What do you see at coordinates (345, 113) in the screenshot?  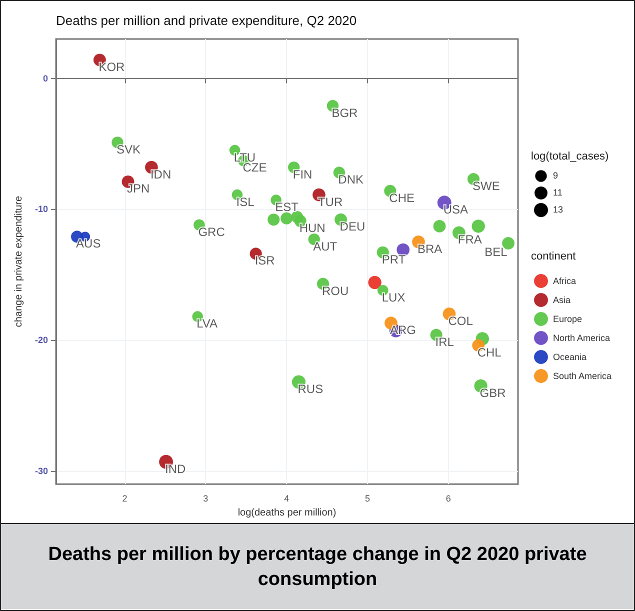 I see `annotation: BGR` at bounding box center [345, 113].